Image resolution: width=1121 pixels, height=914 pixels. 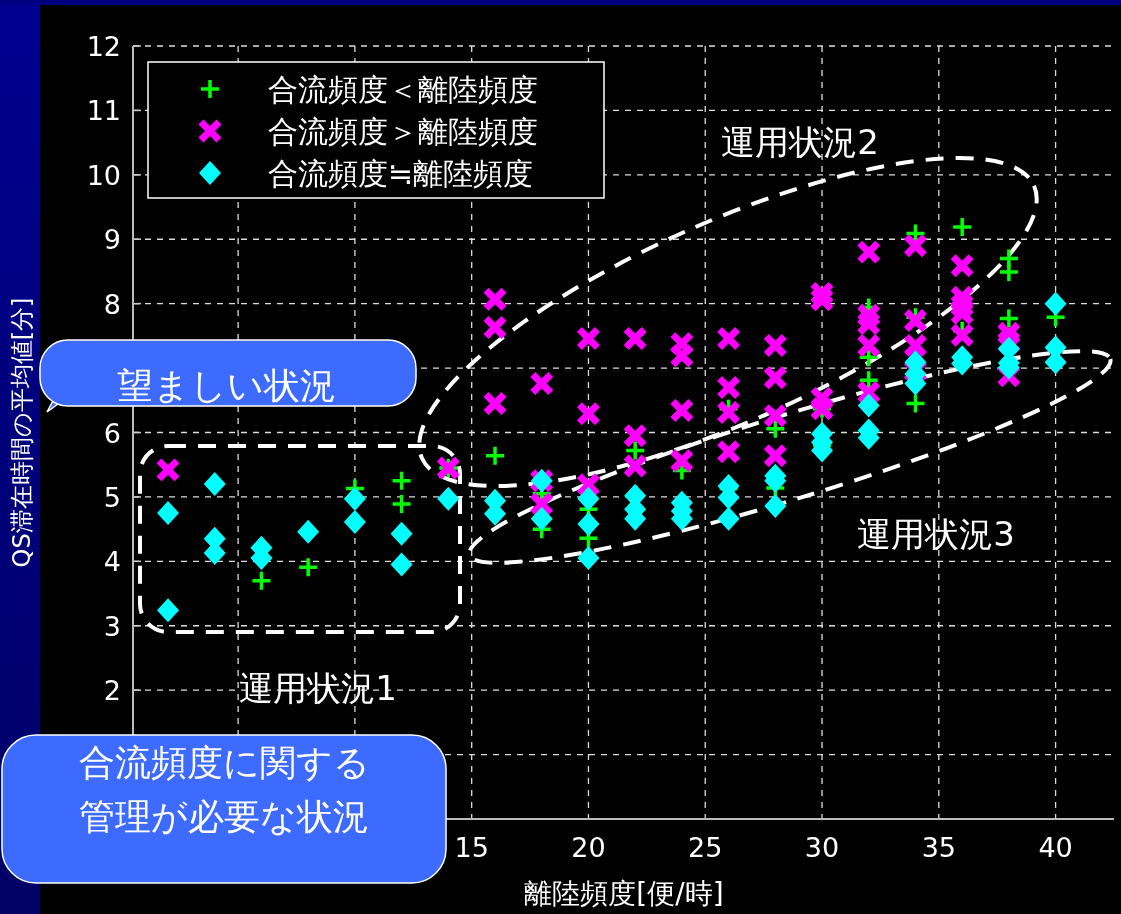 I want to click on y-tick-label: 5, so click(x=112, y=497).